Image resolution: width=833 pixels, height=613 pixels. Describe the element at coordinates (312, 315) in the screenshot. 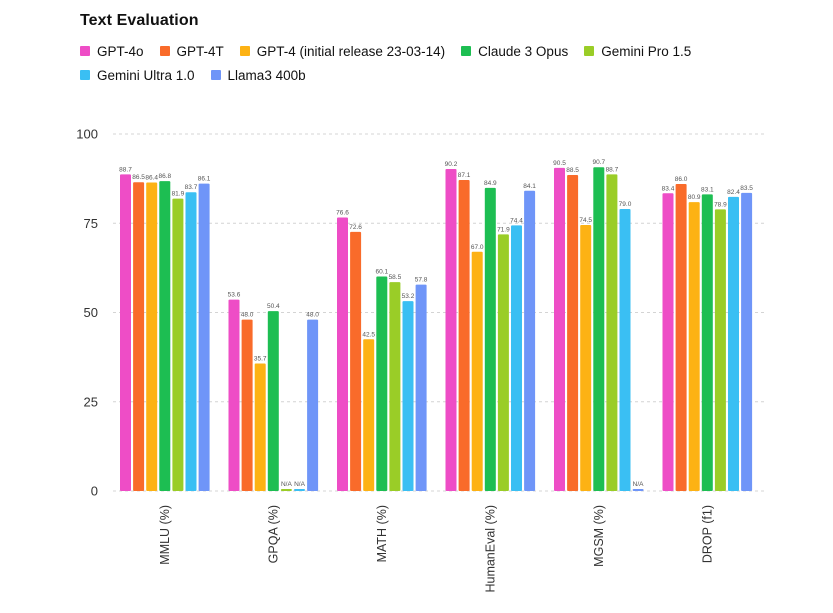

I see `data-label: 48.0` at that location.